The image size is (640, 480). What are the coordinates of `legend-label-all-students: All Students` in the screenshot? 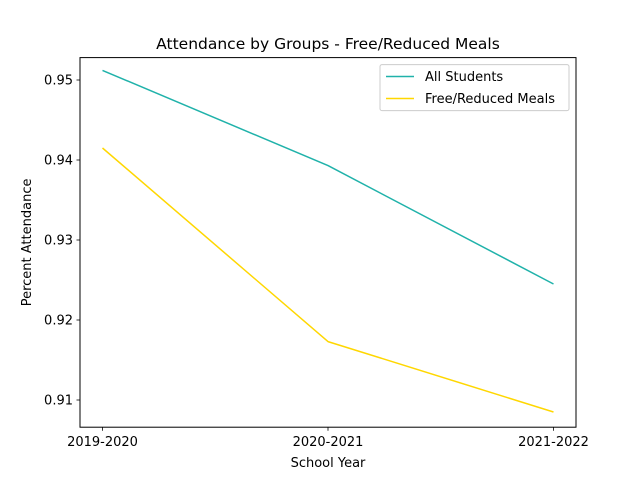 It's located at (464, 77).